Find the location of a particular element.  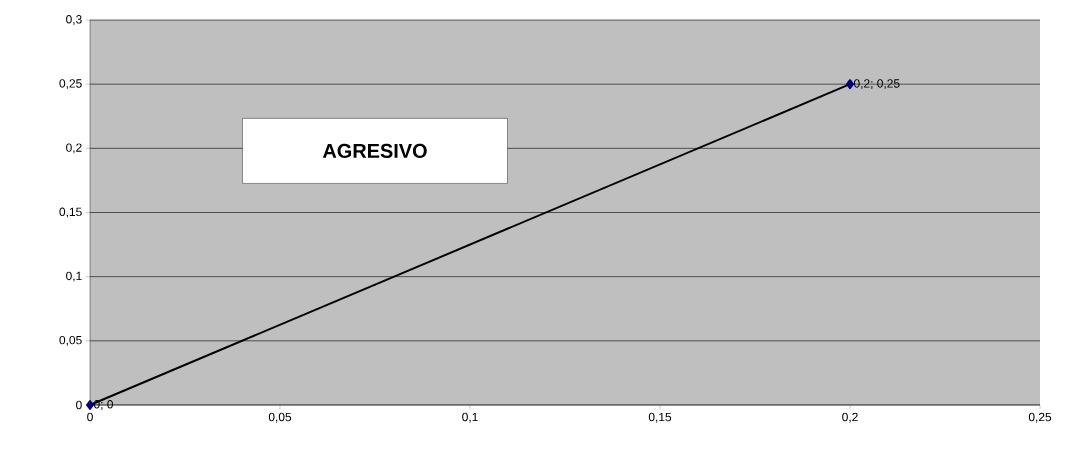

annotation: AGRESIVO is located at coordinates (374, 150).